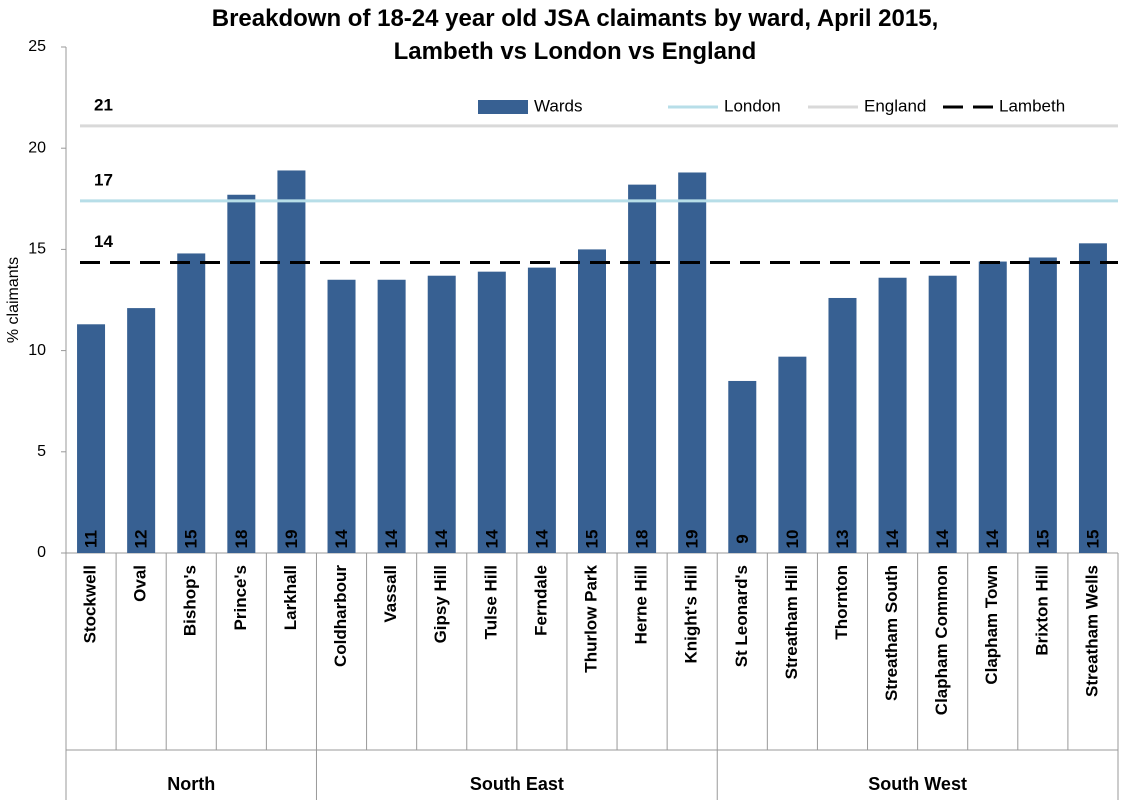 This screenshot has width=1124, height=802. Describe the element at coordinates (558, 105) in the screenshot. I see `legend-label: Wards` at that location.